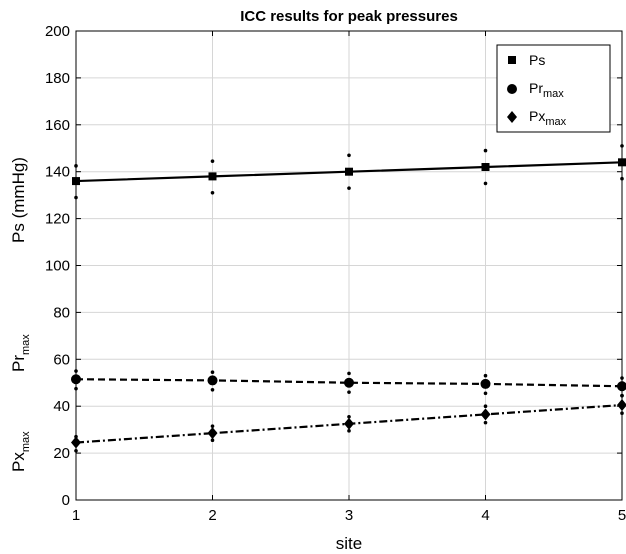 This screenshot has width=626, height=554. Describe the element at coordinates (61, 312) in the screenshot. I see `y-tick-label: 80` at that location.